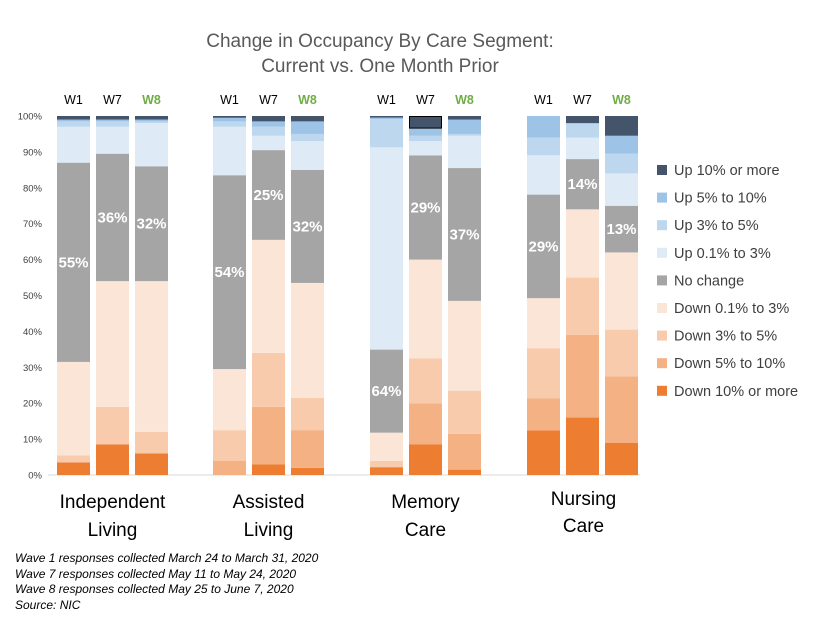 This screenshot has height=626, width=823. What do you see at coordinates (33, 368) in the screenshot?
I see `y-tick-label: 30%` at bounding box center [33, 368].